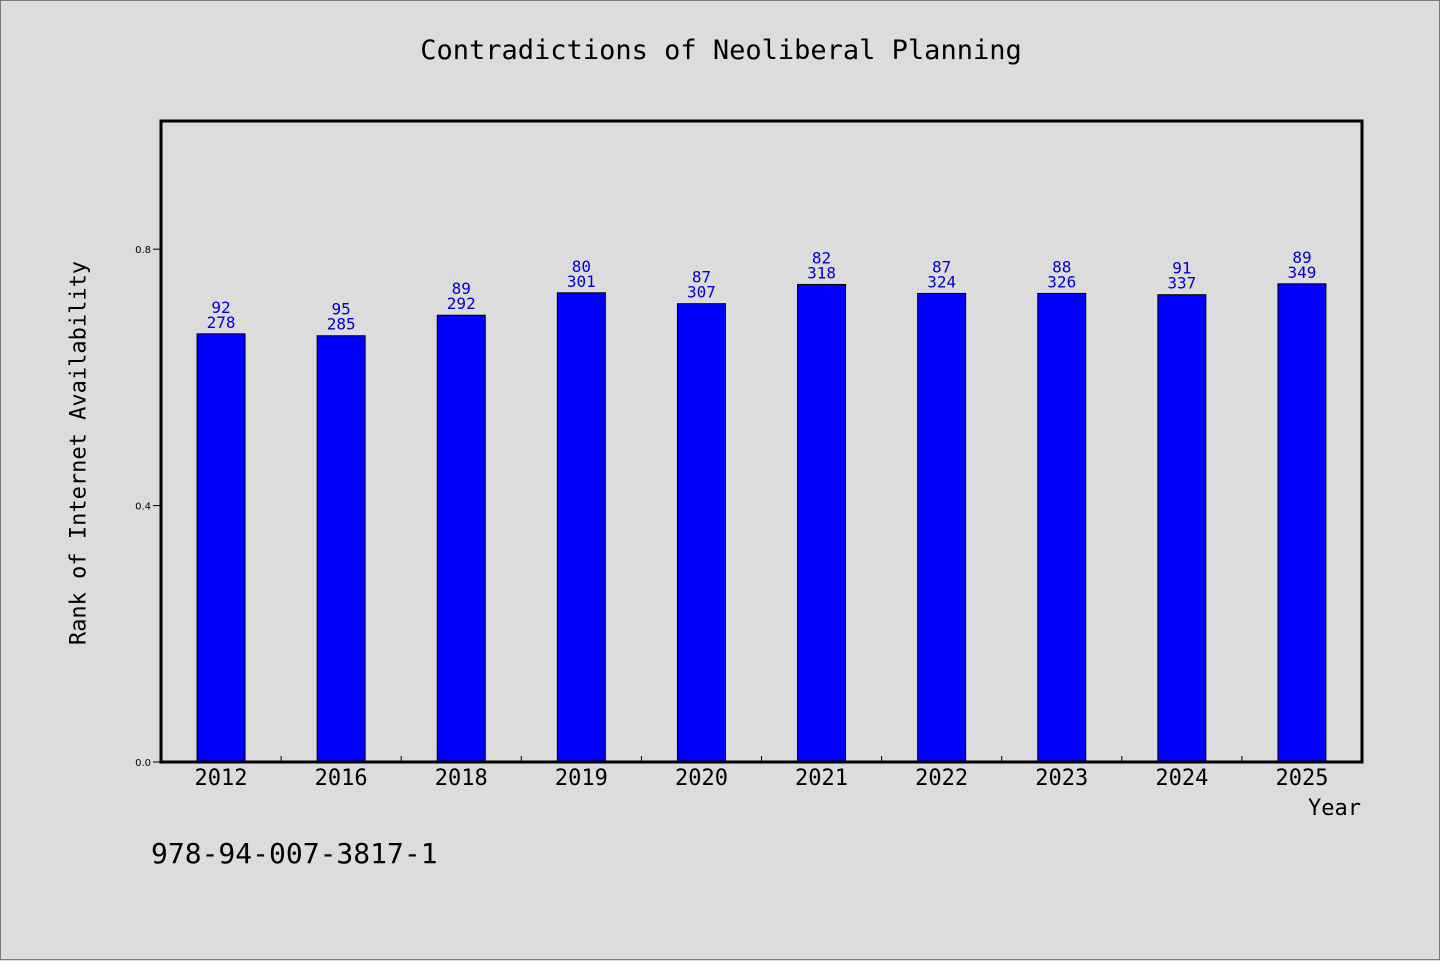 The image size is (1440, 961). What do you see at coordinates (143, 507) in the screenshot?
I see `y-tick-label-0.4: 0.4` at bounding box center [143, 507].